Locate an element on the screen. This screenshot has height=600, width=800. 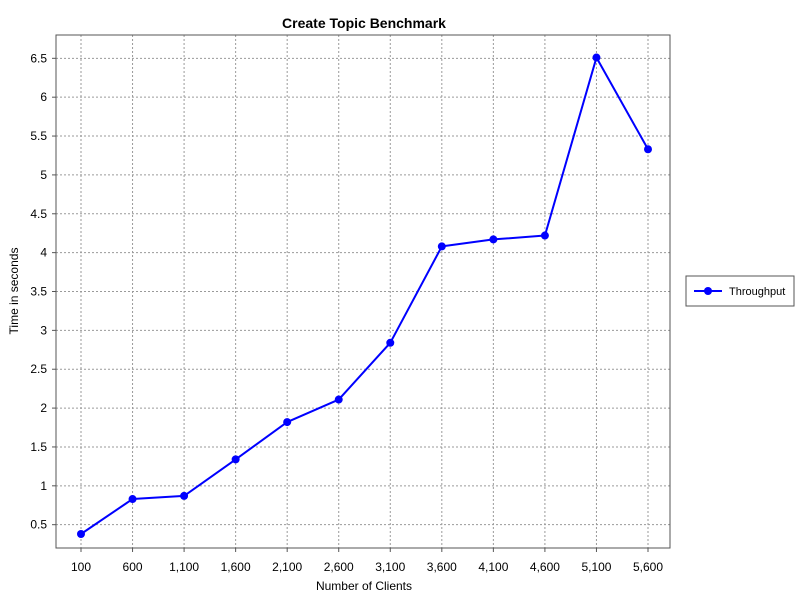
x-axis-label: Number of Clients is located at coordinates (364, 586).